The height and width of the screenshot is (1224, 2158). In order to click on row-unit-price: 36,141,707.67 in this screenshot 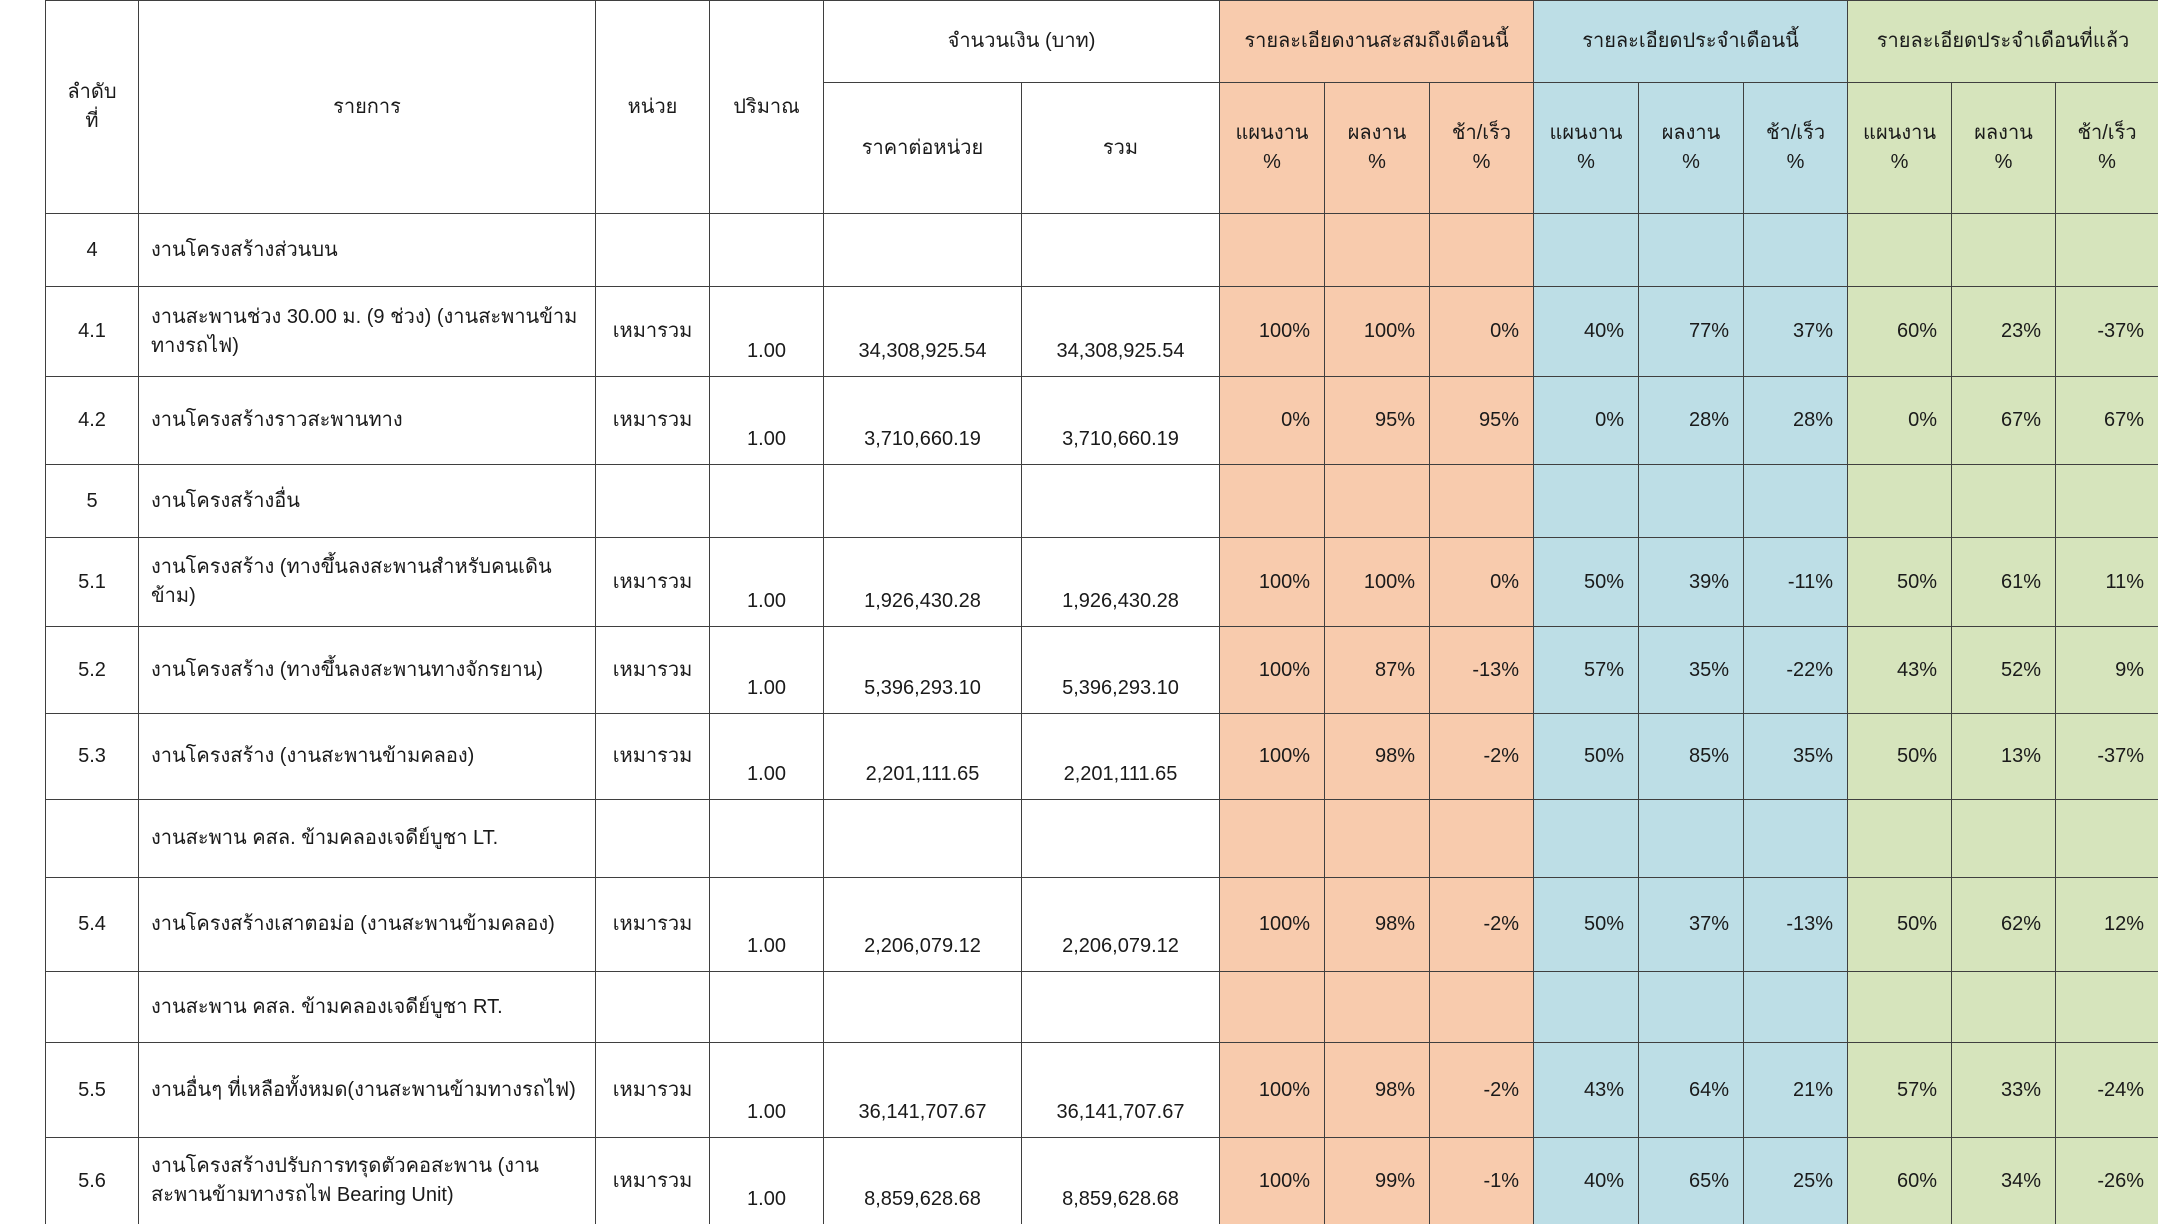, I will do `click(922, 1090)`.